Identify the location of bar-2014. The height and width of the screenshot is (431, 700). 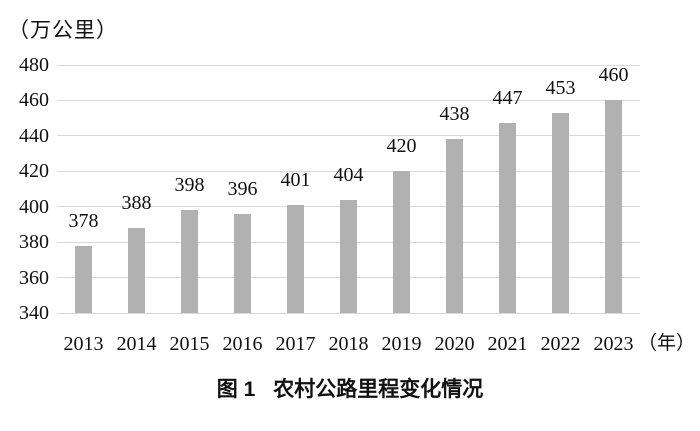
(136, 270).